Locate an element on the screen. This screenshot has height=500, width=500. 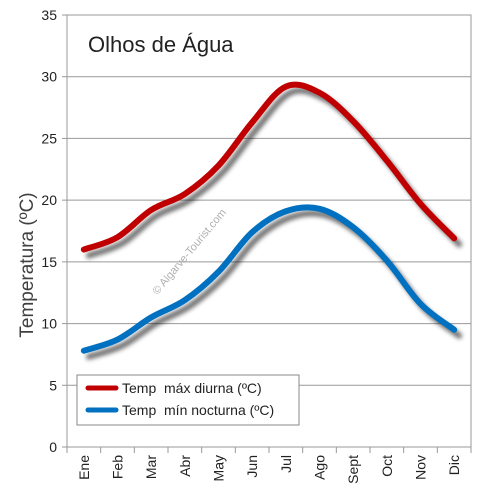
x-tick-label: Abr is located at coordinates (185, 466).